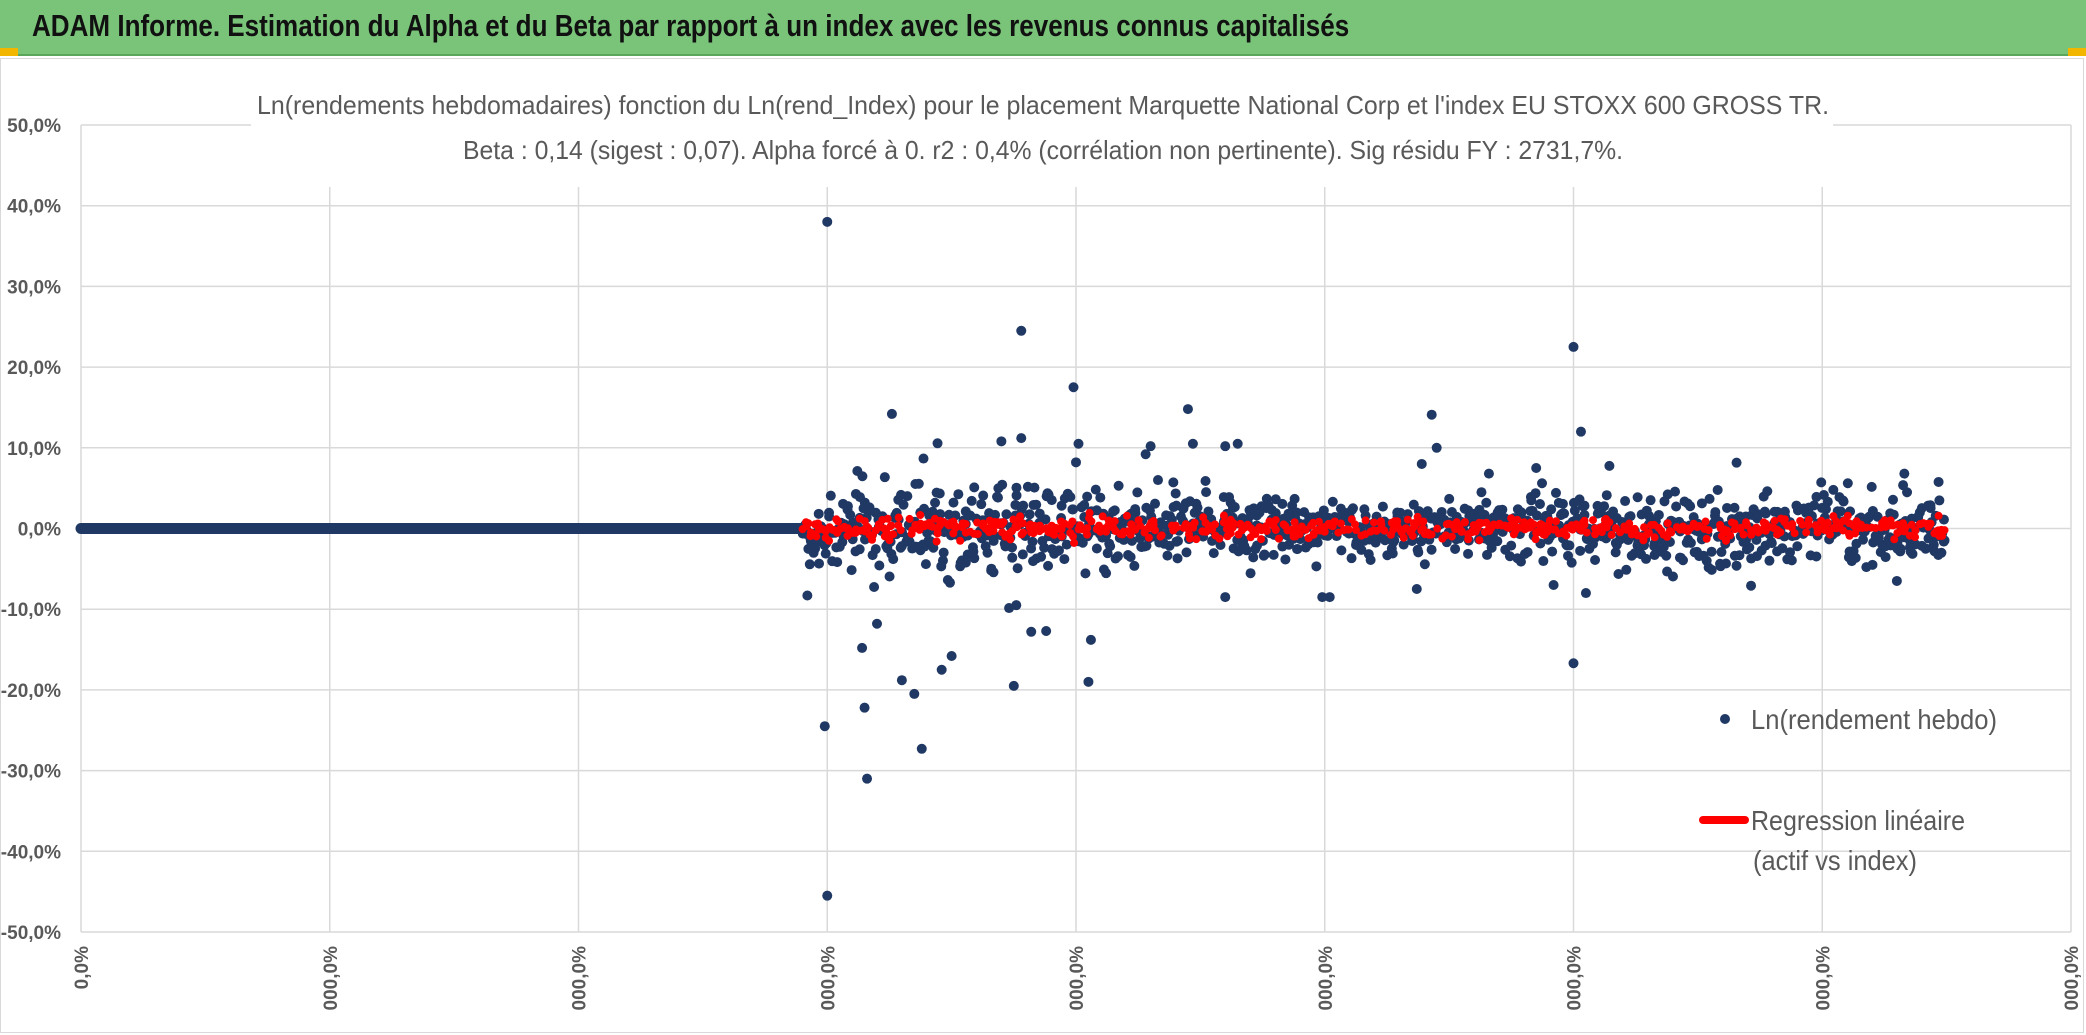 This screenshot has height=1035, width=2086. Describe the element at coordinates (31, 610) in the screenshot. I see `y-tick-label: -10,0%` at that location.